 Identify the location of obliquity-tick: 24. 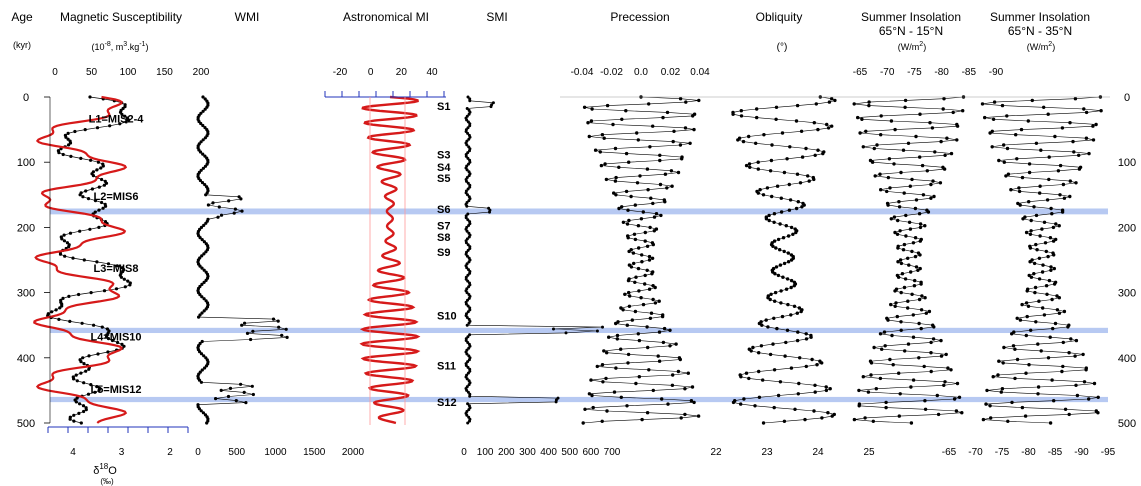
(818, 452).